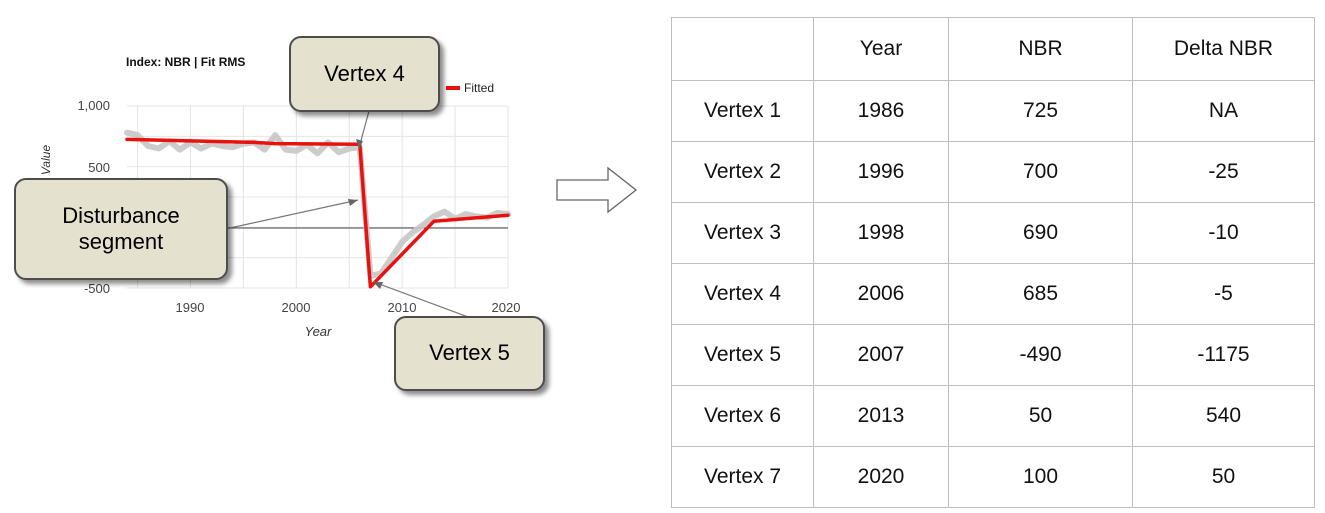 The height and width of the screenshot is (513, 1325). Describe the element at coordinates (1223, 49) in the screenshot. I see `table-header-cell: Delta NBR` at that location.